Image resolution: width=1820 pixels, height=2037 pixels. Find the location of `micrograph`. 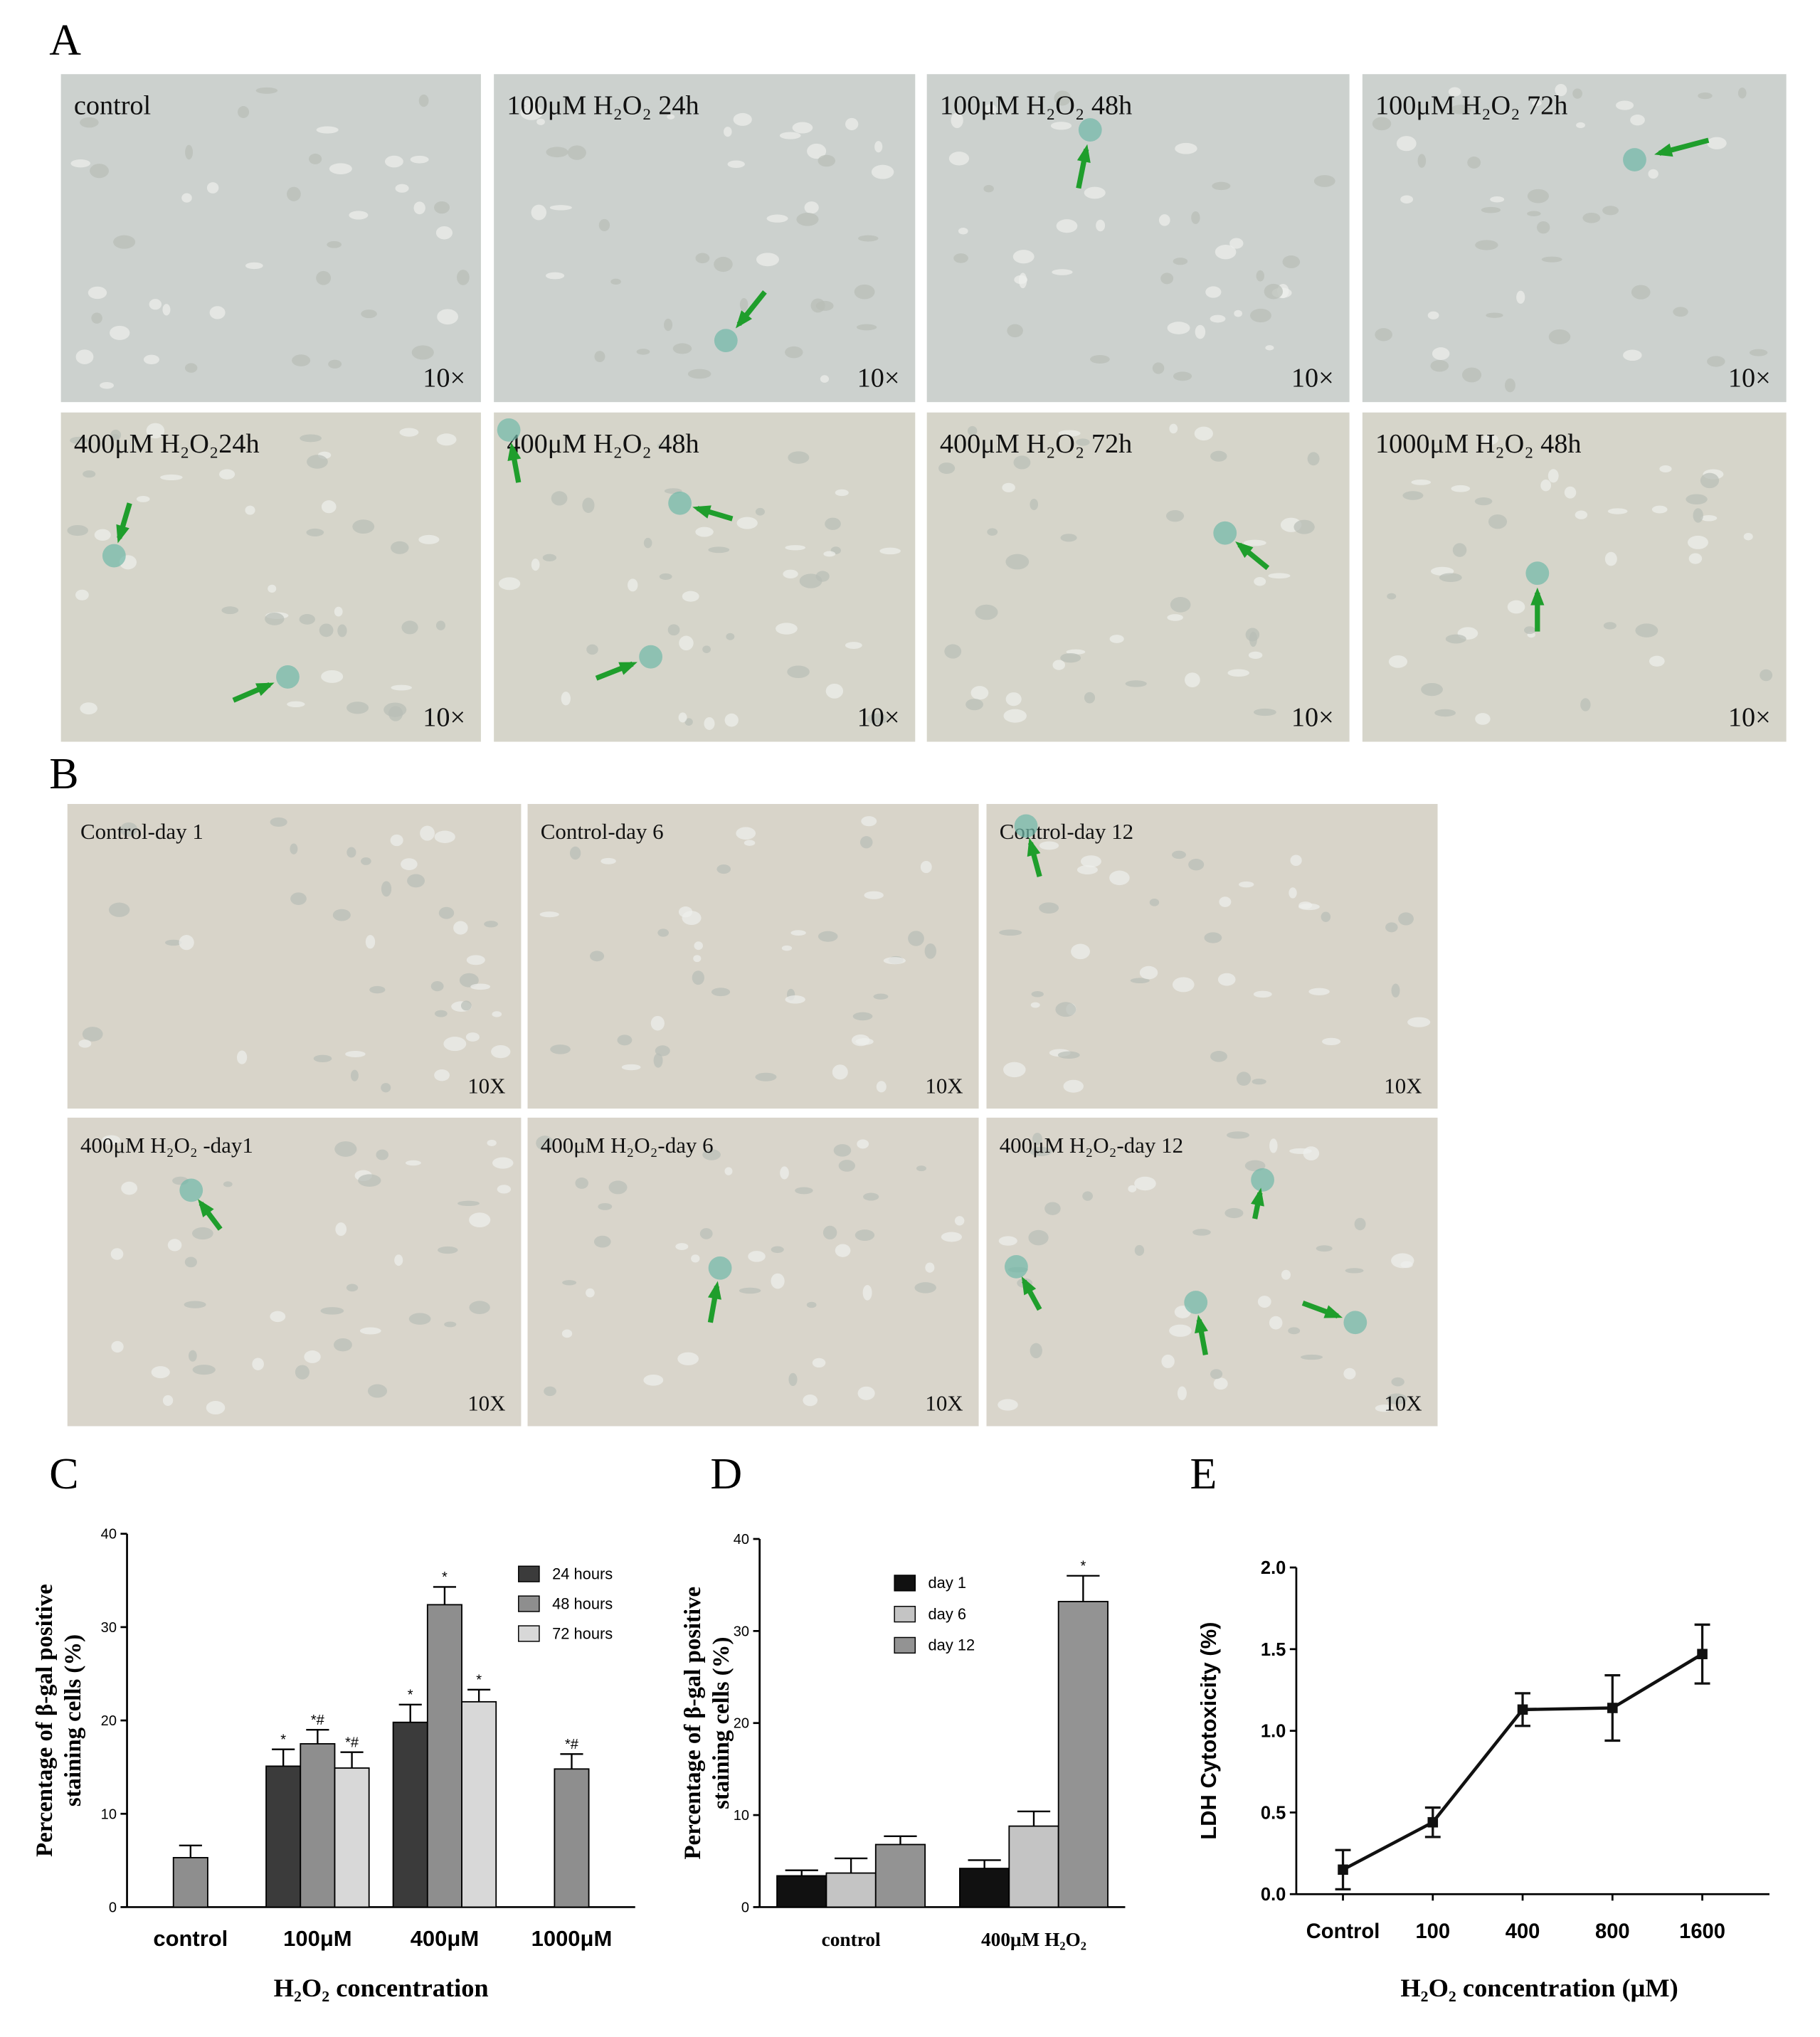

micrograph is located at coordinates (1212, 956).